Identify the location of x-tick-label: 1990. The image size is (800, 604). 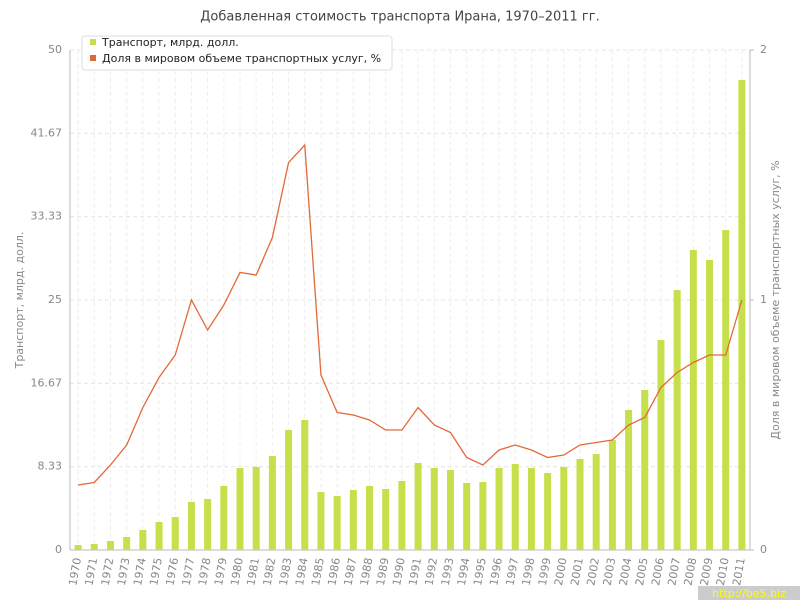
(399, 572).